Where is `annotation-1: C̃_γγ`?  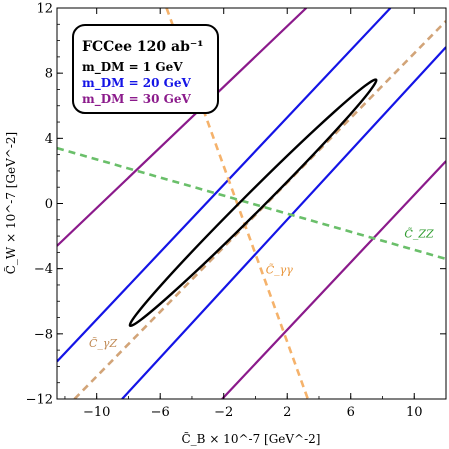 annotation-1: C̃_γγ is located at coordinates (279, 270).